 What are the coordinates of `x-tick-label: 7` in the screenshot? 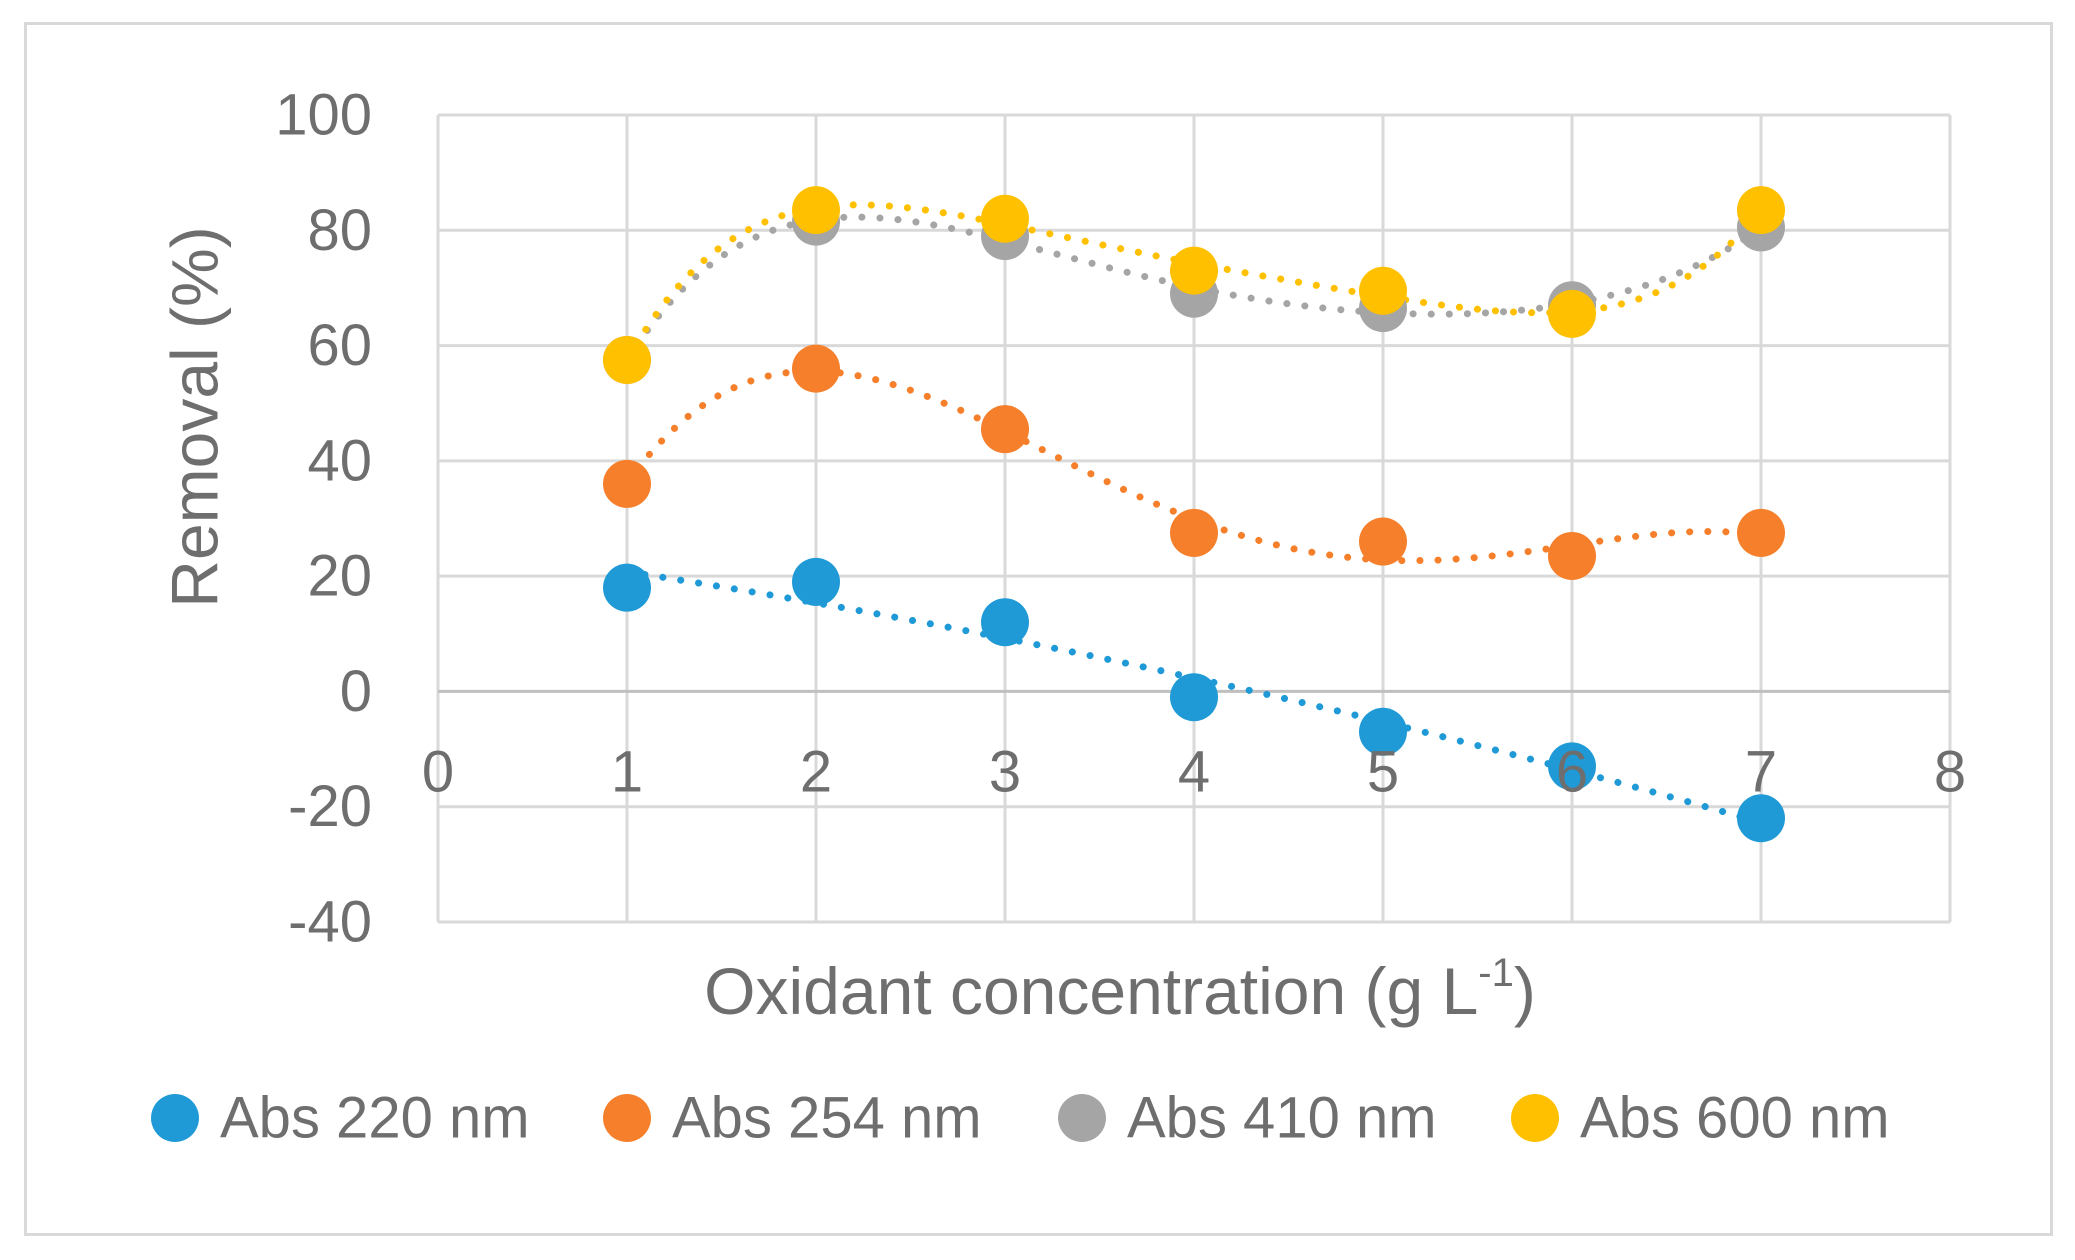 It's located at (1761, 771).